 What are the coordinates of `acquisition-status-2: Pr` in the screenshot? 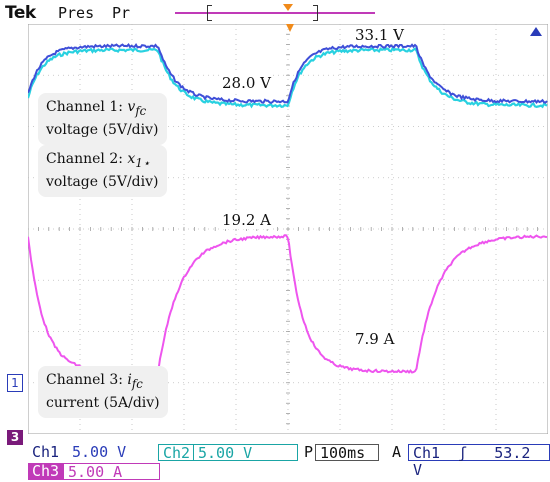 It's located at (121, 13).